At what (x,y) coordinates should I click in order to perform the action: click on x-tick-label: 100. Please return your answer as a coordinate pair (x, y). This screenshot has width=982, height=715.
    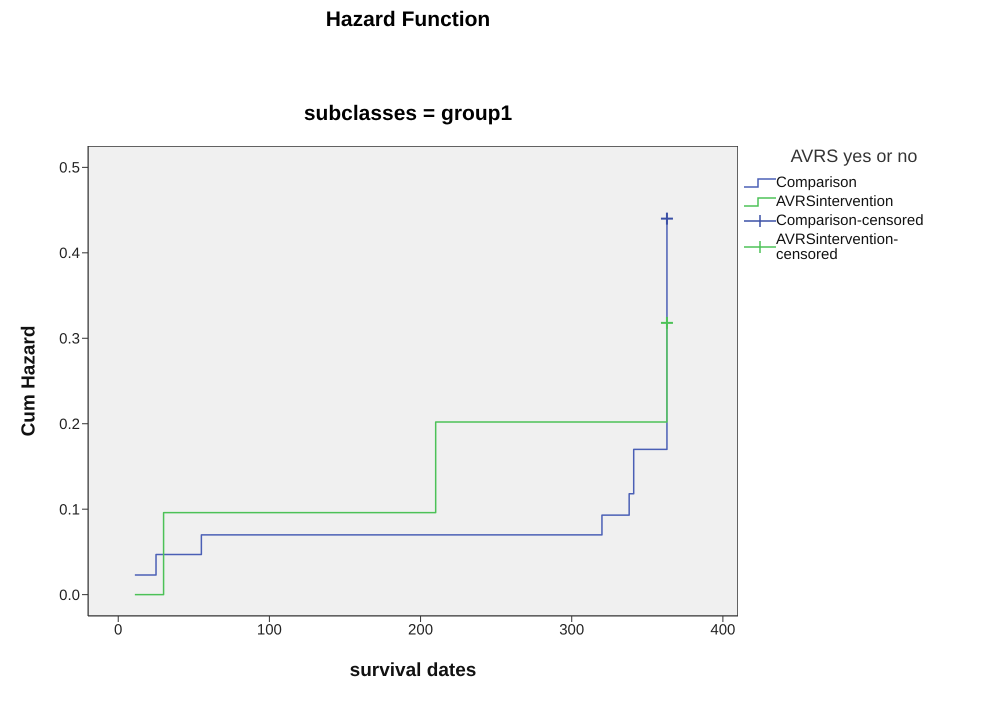
    Looking at the image, I should click on (269, 630).